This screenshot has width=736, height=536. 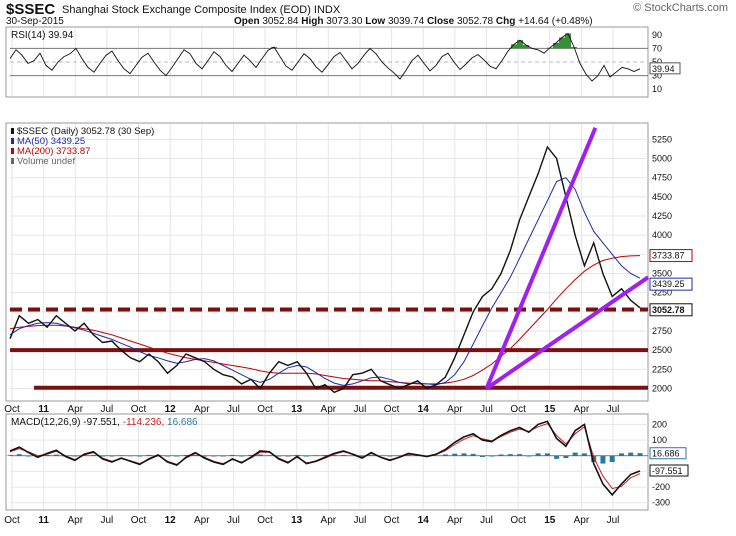 What do you see at coordinates (663, 69) in the screenshot?
I see `rsi-last-value: 39.94` at bounding box center [663, 69].